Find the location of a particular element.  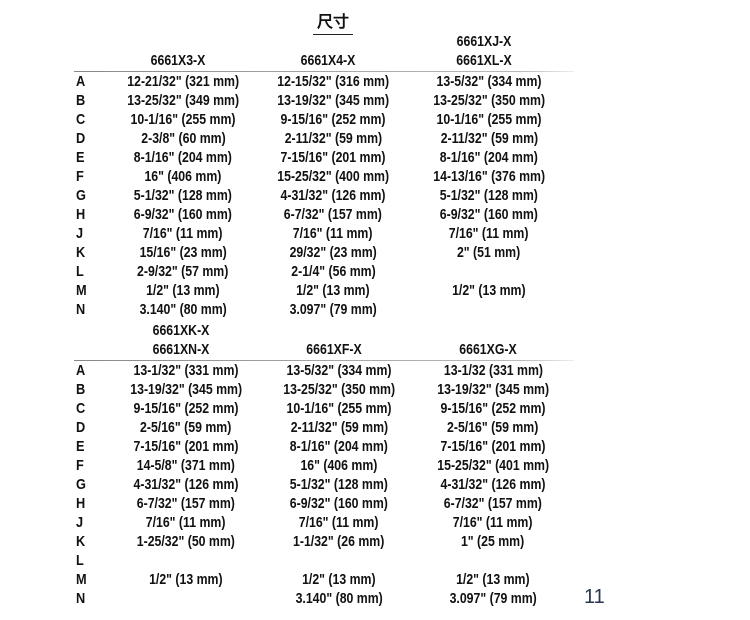

dimension-value: 1/2" (13 mm) is located at coordinates (183, 290).